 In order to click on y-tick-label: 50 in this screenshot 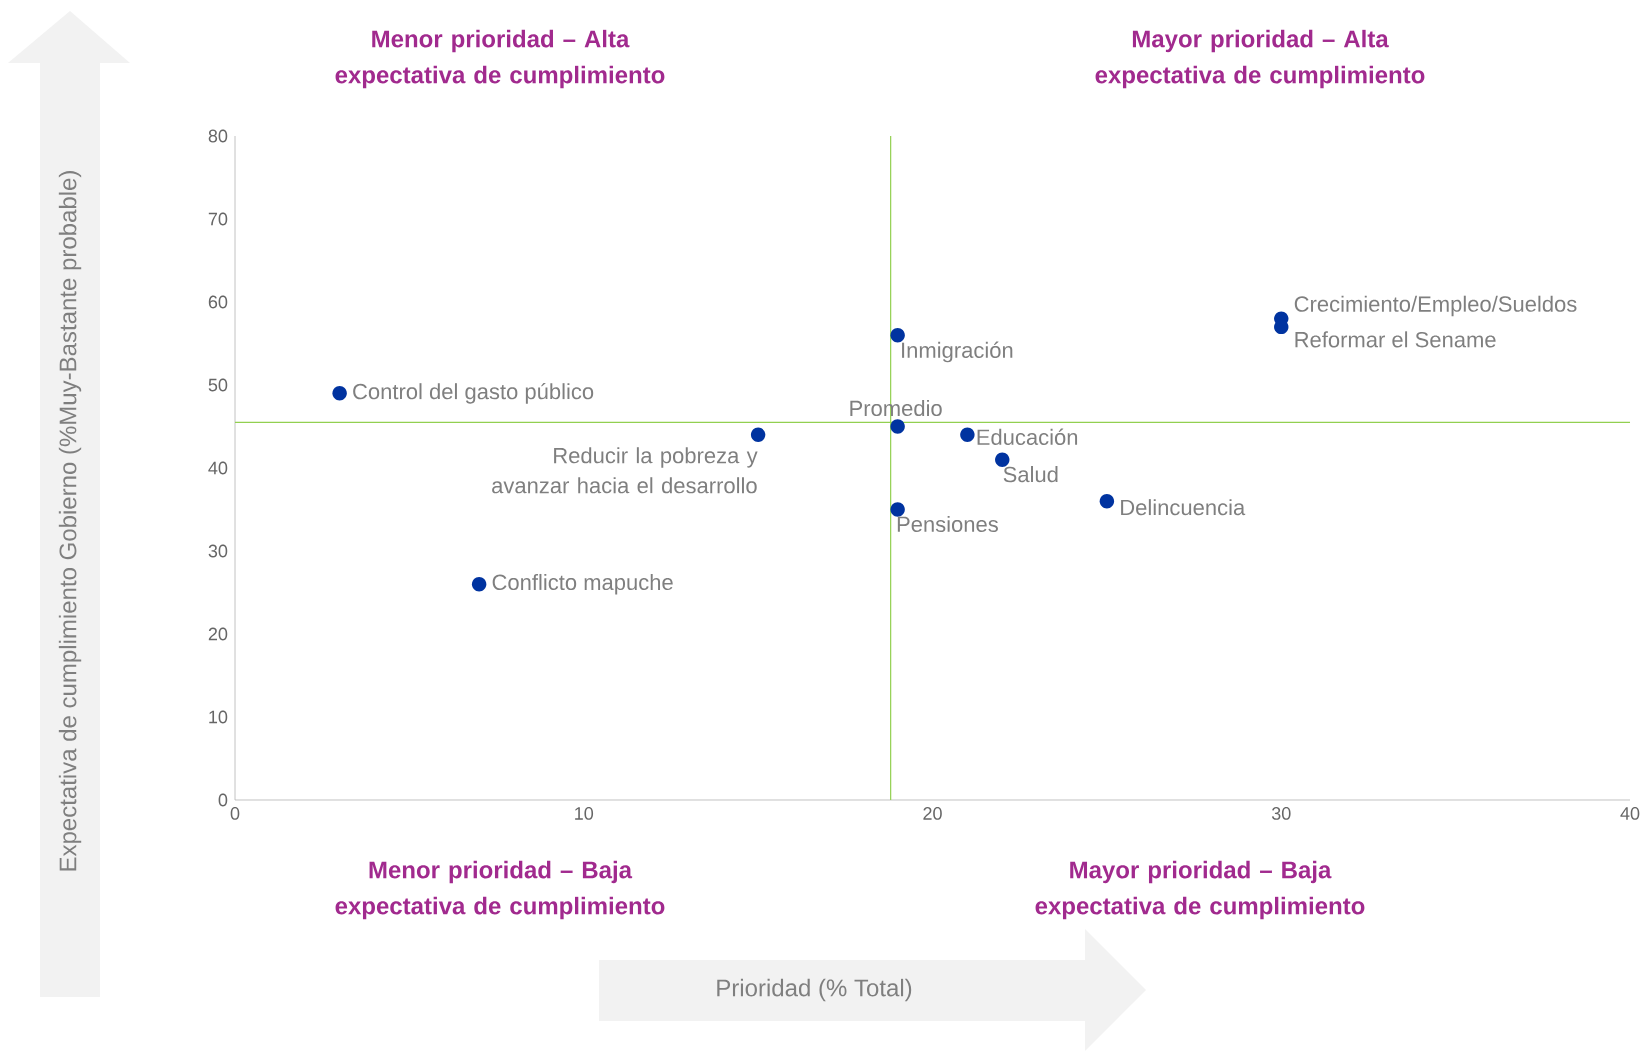, I will do `click(218, 385)`.